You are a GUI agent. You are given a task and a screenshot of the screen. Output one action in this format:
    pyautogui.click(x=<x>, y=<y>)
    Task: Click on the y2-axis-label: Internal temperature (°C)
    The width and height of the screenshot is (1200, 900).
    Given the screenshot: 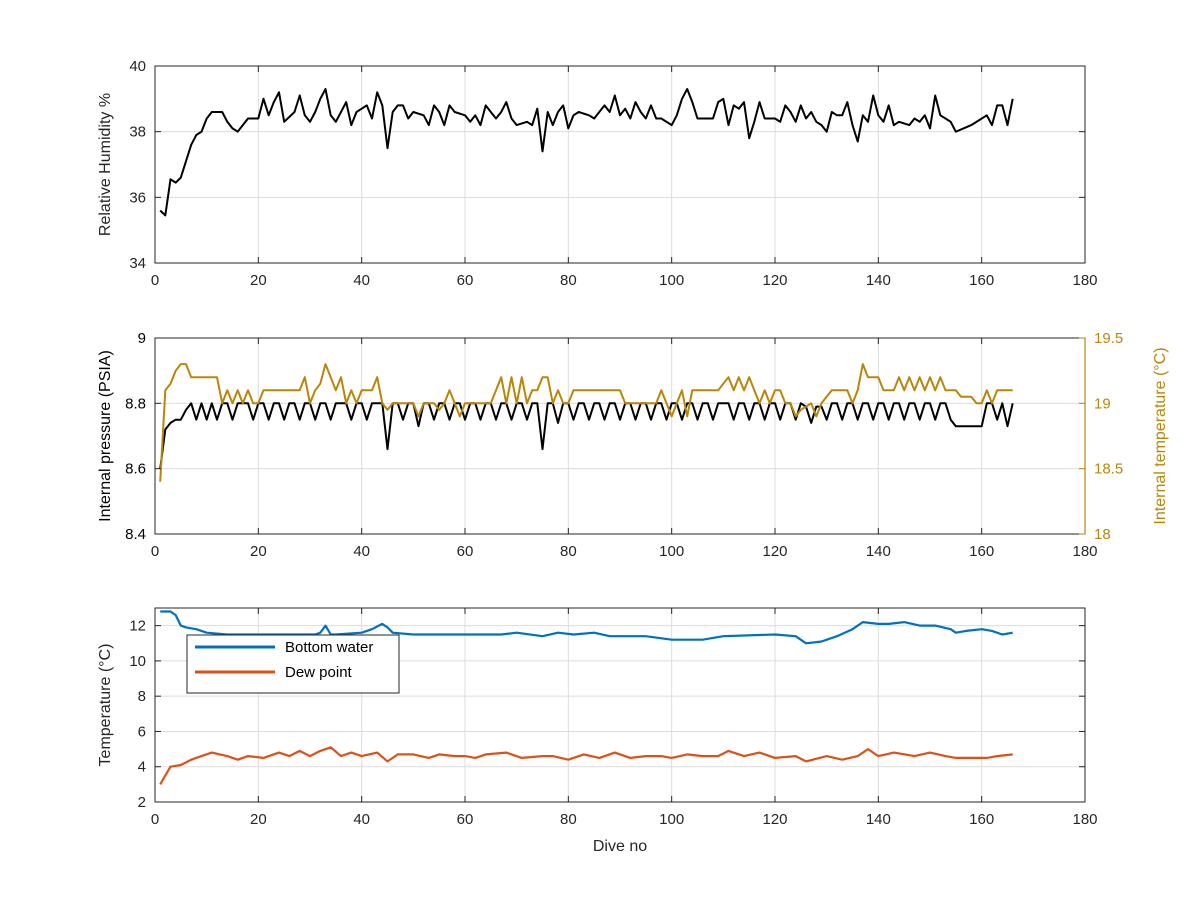 What is the action you would take?
    pyautogui.click(x=1160, y=435)
    